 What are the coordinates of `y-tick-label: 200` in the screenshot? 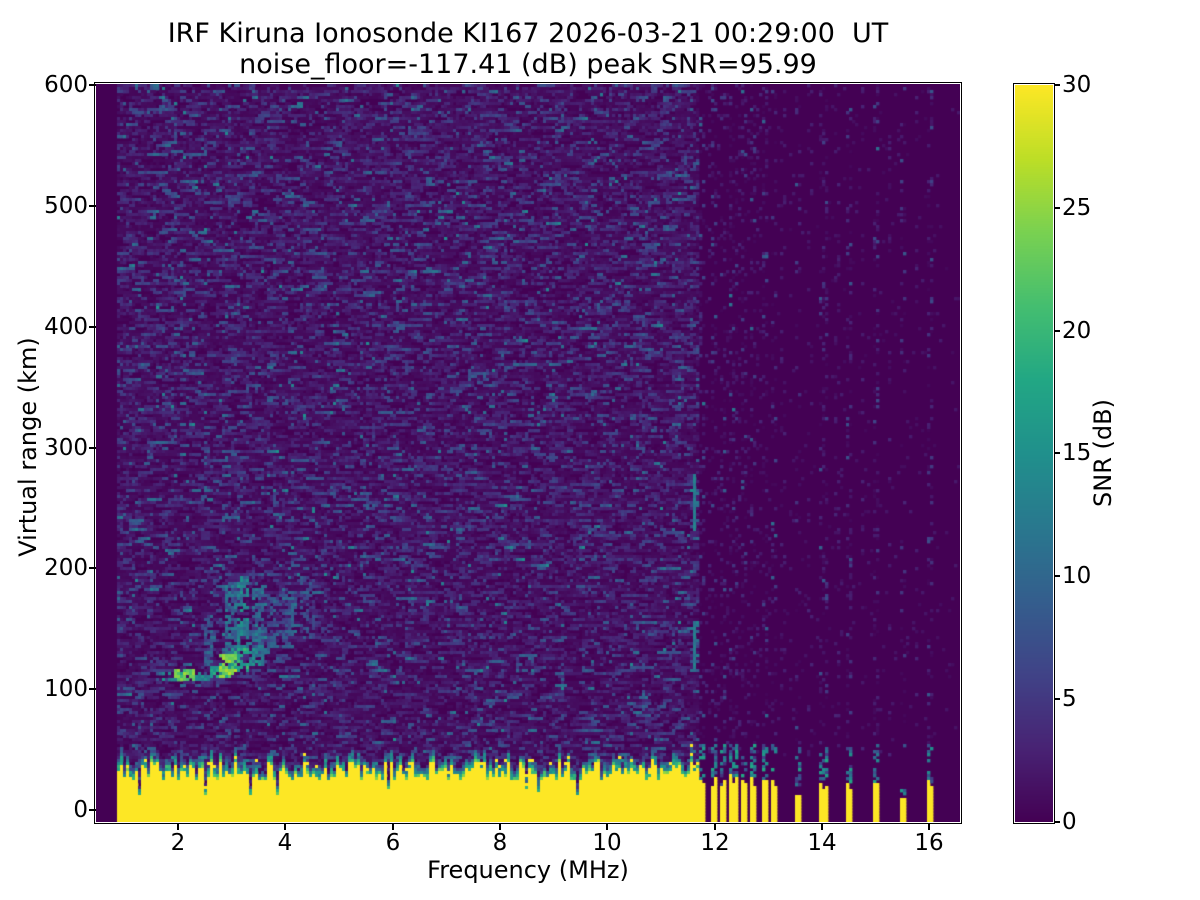 It's located at (66, 568).